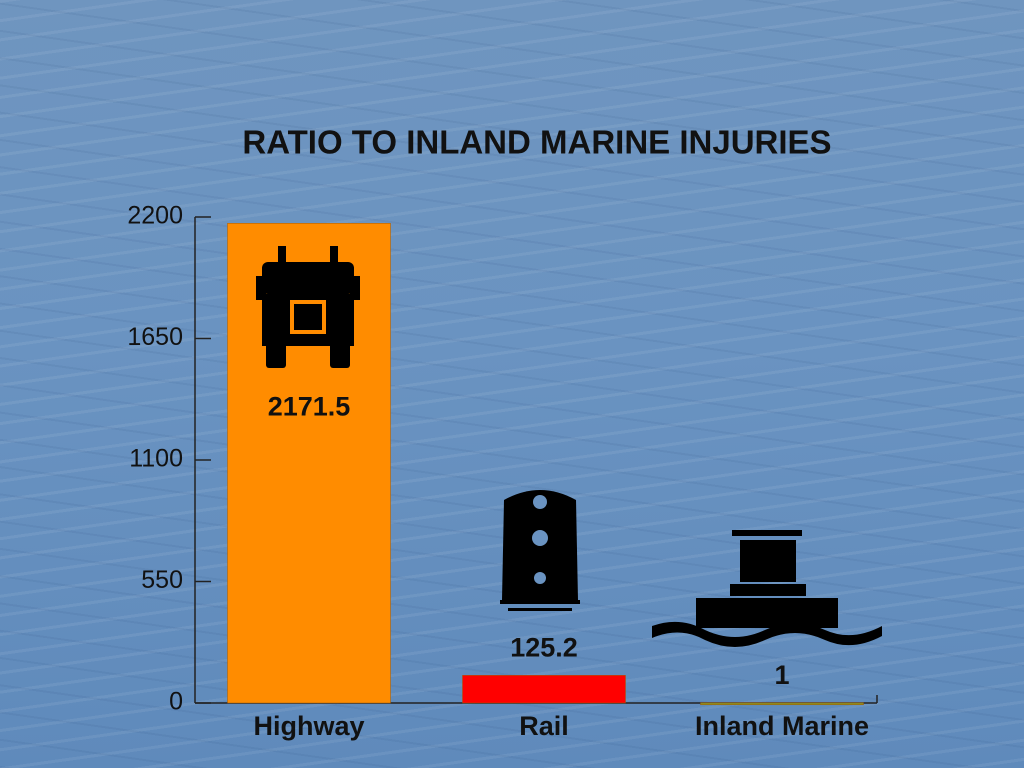 The width and height of the screenshot is (1024, 768). Describe the element at coordinates (544, 726) in the screenshot. I see `x-tick-label: Rail` at that location.